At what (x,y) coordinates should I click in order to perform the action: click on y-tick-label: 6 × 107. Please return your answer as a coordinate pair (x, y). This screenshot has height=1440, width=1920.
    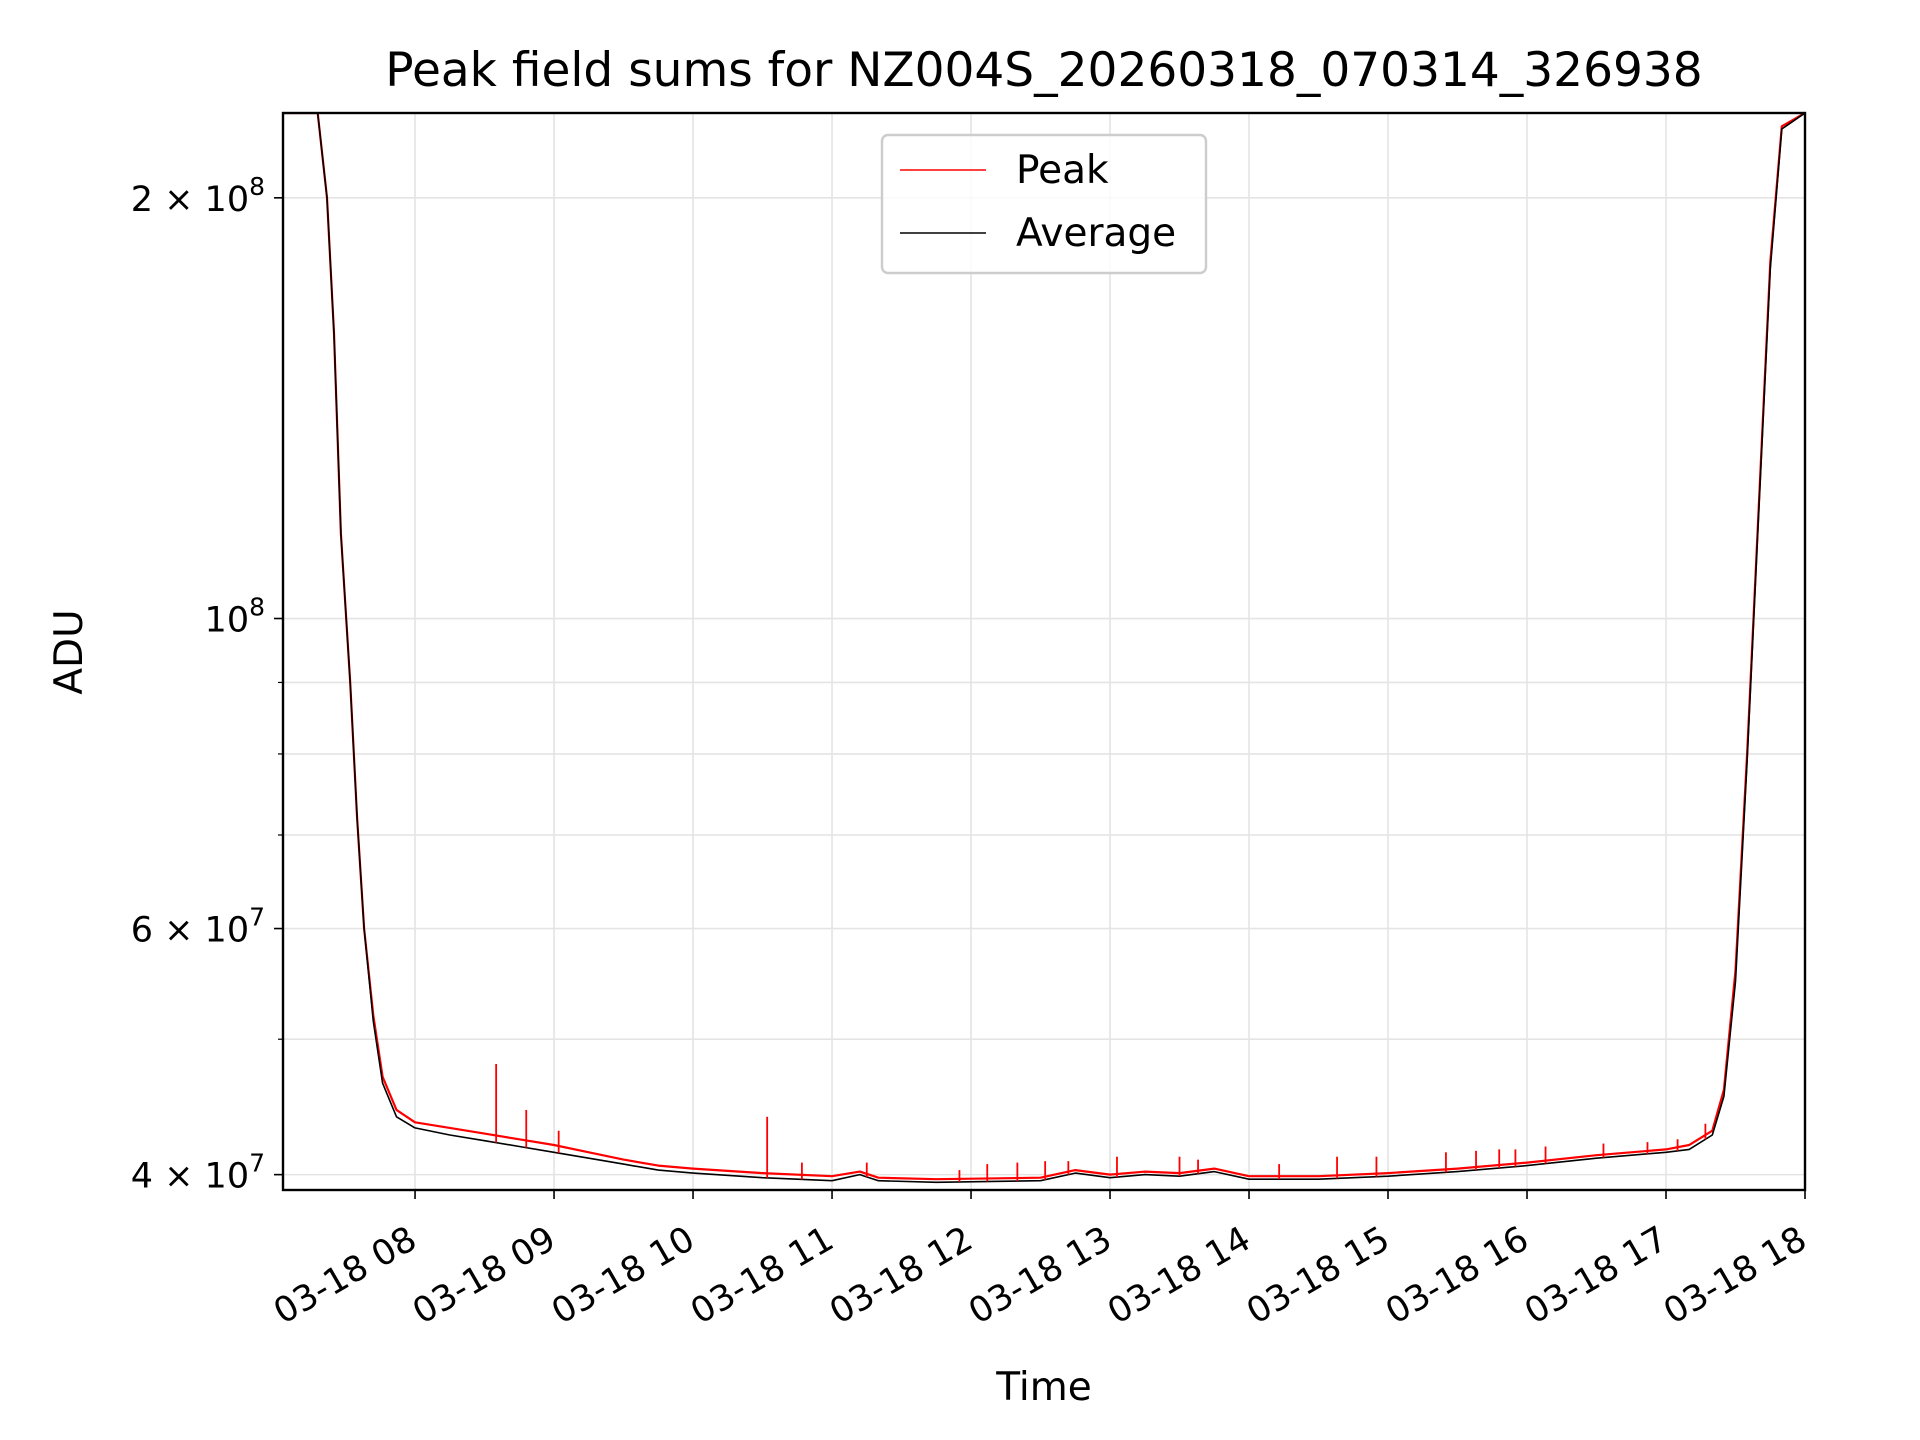
    Looking at the image, I should click on (198, 927).